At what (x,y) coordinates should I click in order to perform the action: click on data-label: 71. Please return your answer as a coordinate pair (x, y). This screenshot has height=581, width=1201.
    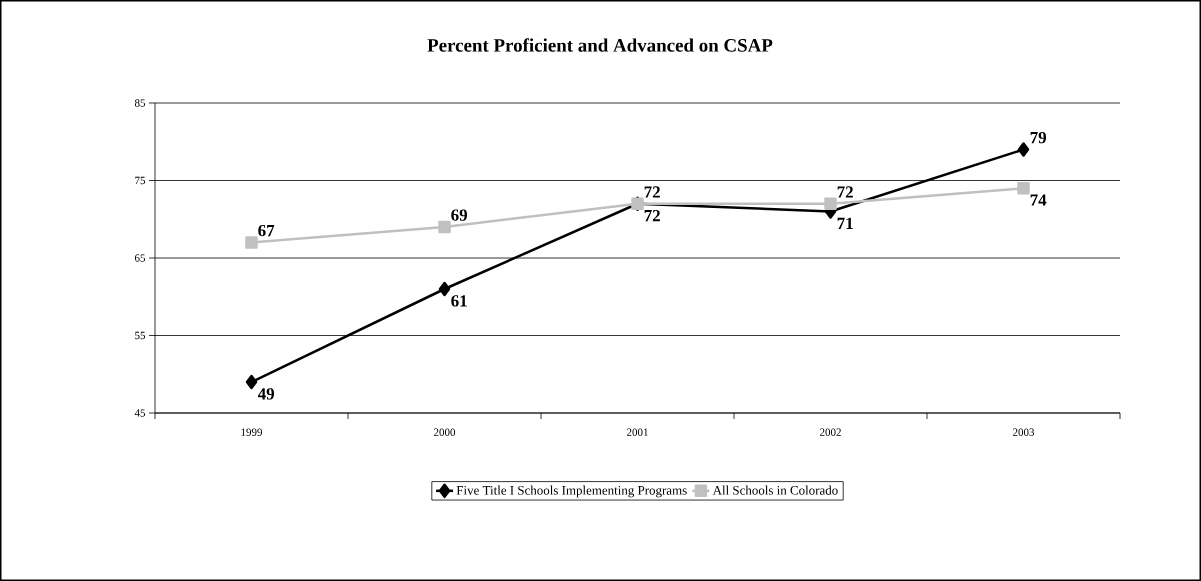
    Looking at the image, I should click on (845, 223).